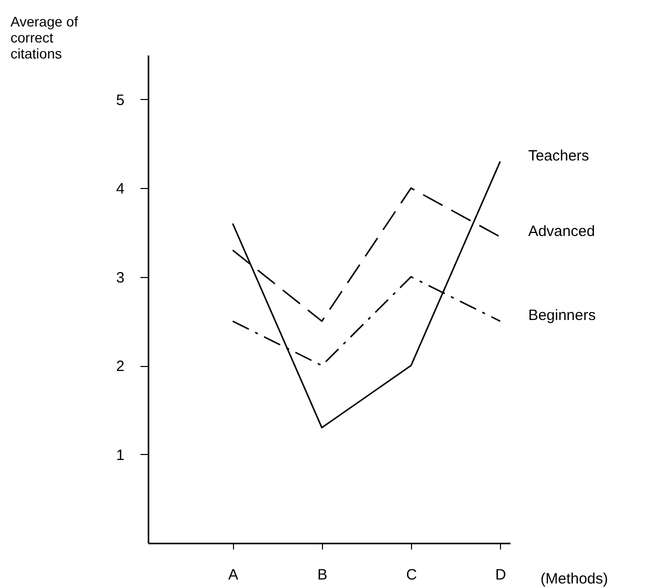 The image size is (651, 587). What do you see at coordinates (412, 575) in the screenshot?
I see `x-tick-label: C` at bounding box center [412, 575].